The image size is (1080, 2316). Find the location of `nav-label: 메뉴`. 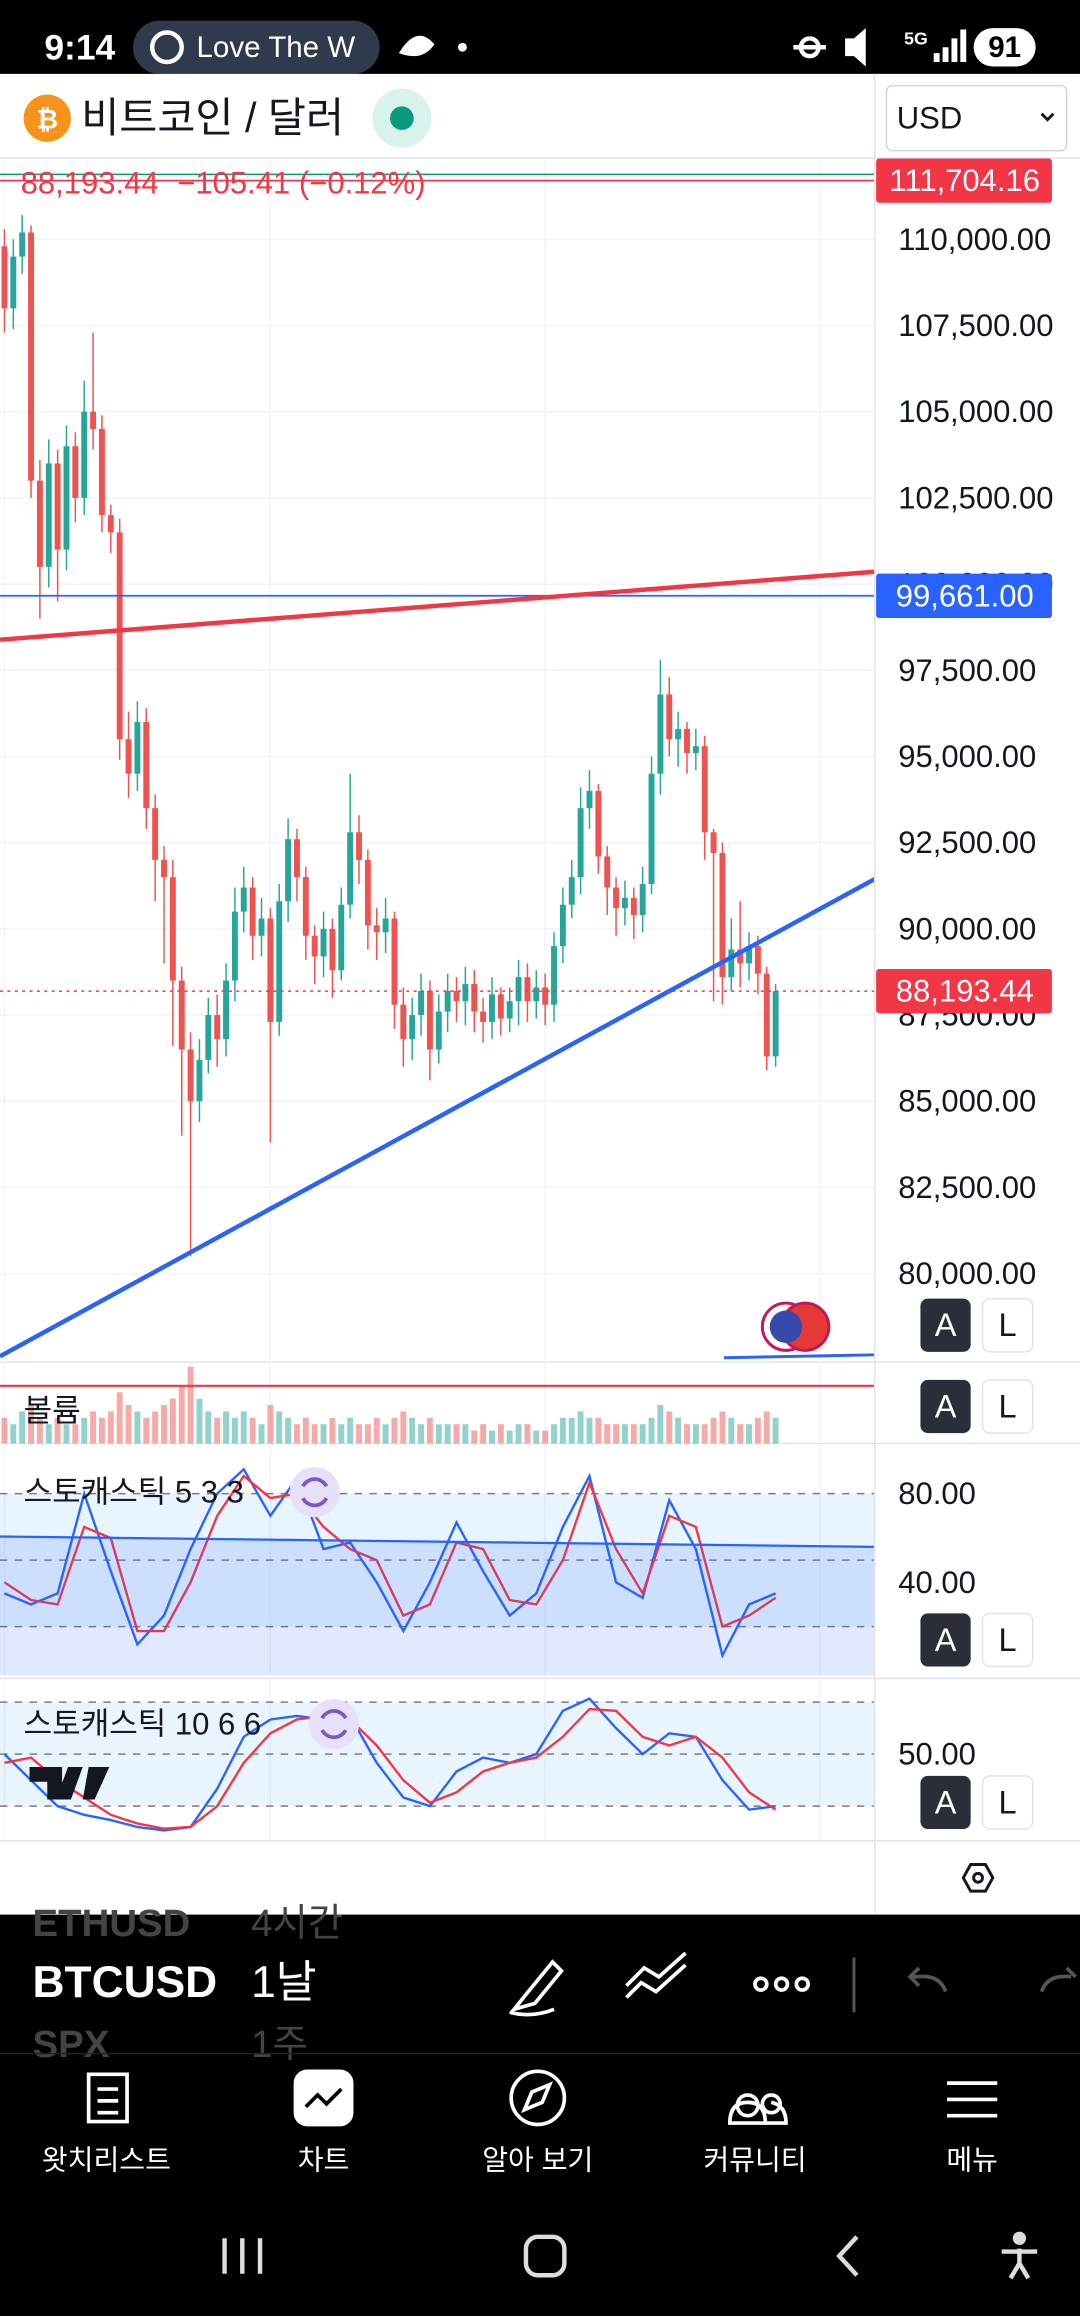

nav-label: 메뉴 is located at coordinates (972, 2159).